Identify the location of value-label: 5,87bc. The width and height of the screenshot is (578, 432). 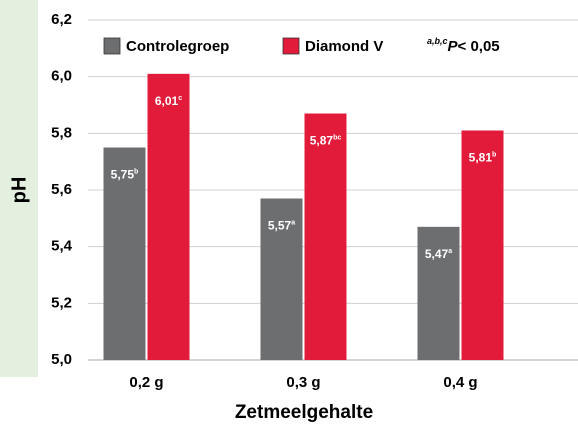
(326, 141).